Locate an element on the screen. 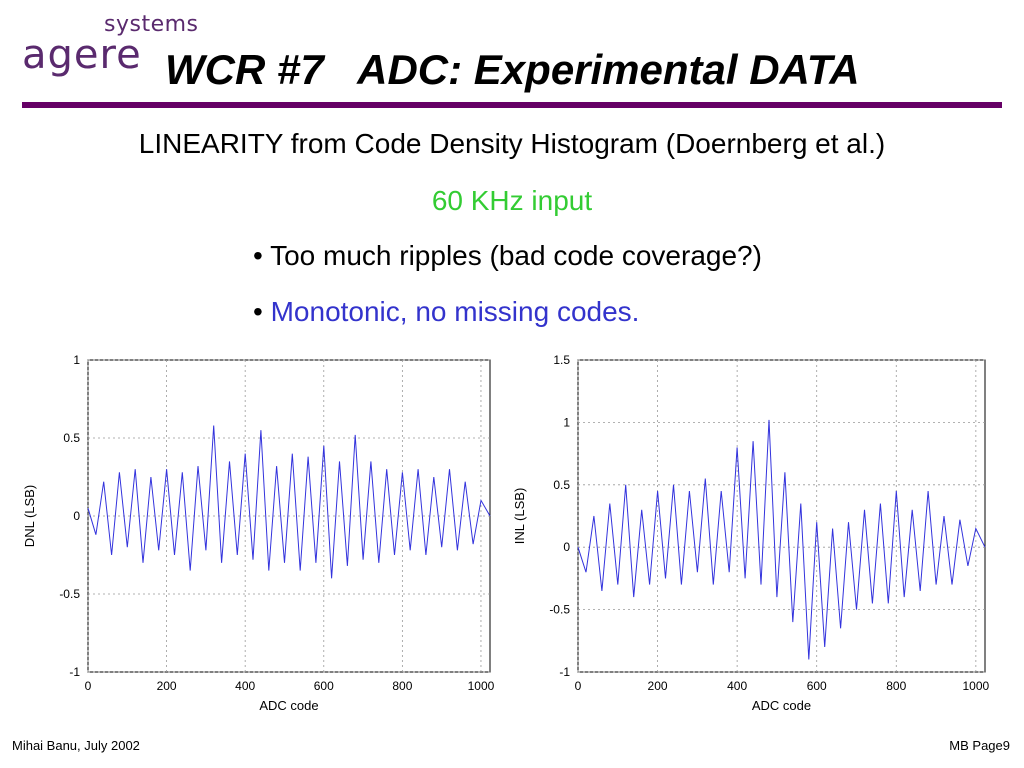 Image resolution: width=1024 pixels, height=768 pixels. bullet-item-ripples: • Too much ripples (bad code coverage?) is located at coordinates (507, 256).